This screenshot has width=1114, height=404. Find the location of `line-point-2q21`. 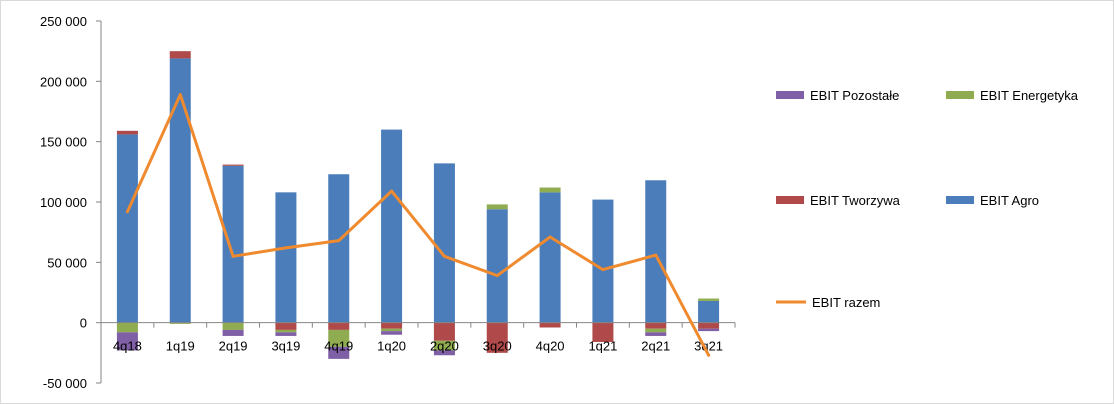

line-point-2q21 is located at coordinates (656, 255).